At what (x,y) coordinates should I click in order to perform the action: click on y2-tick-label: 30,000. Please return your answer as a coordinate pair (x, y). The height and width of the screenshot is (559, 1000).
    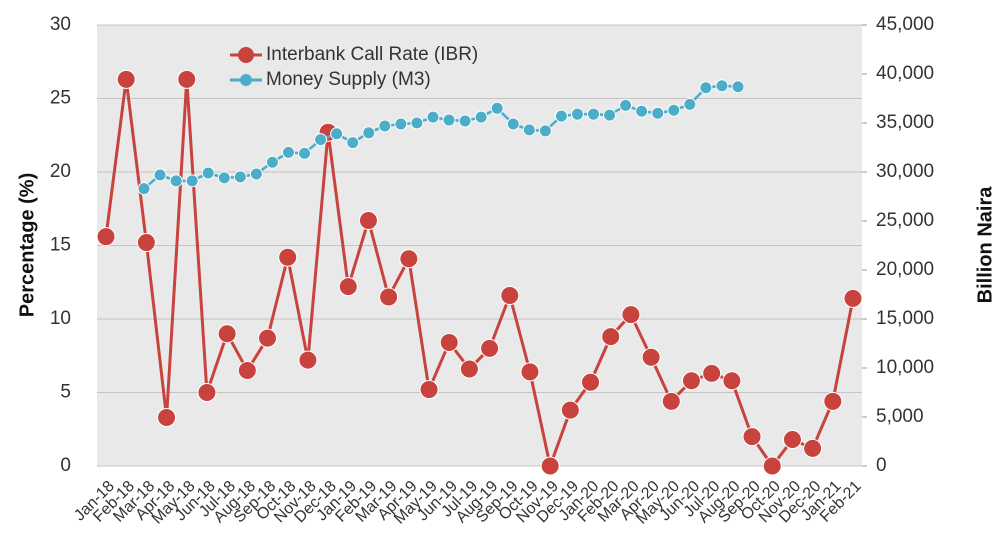
    Looking at the image, I should click on (905, 171).